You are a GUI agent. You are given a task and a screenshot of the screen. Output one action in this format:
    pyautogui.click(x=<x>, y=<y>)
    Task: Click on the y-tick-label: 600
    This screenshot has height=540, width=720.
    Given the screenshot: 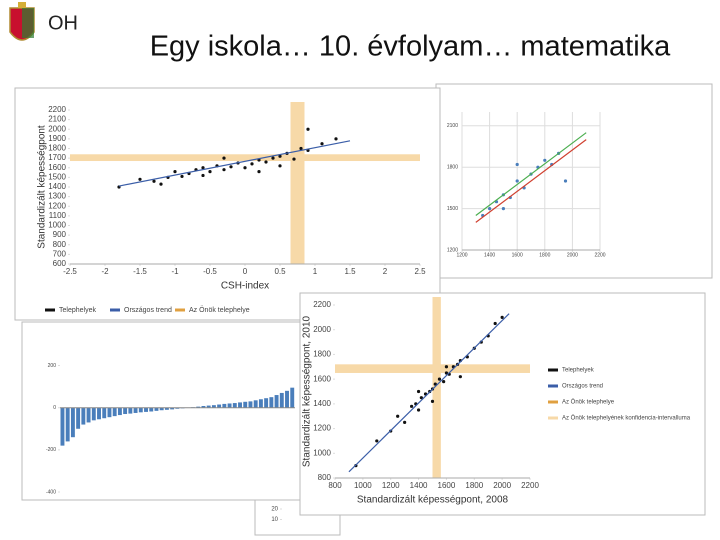 What is the action you would take?
    pyautogui.click(x=60, y=263)
    